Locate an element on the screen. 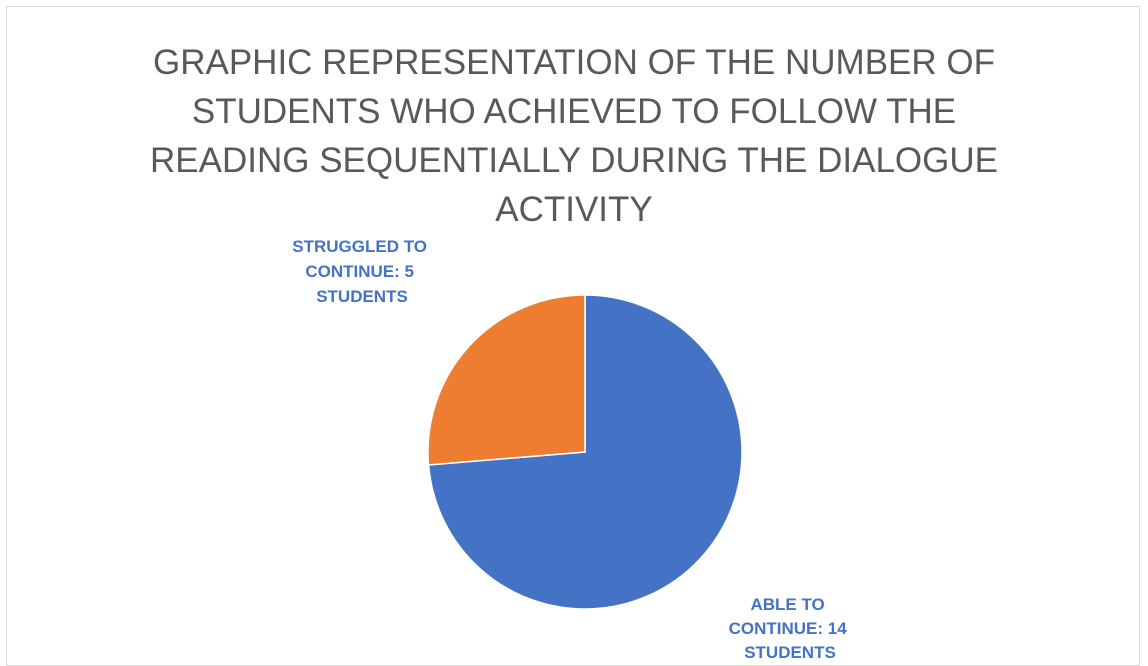 The width and height of the screenshot is (1148, 666). slice-label-struggled-line-3: STUDENTS is located at coordinates (362, 296).